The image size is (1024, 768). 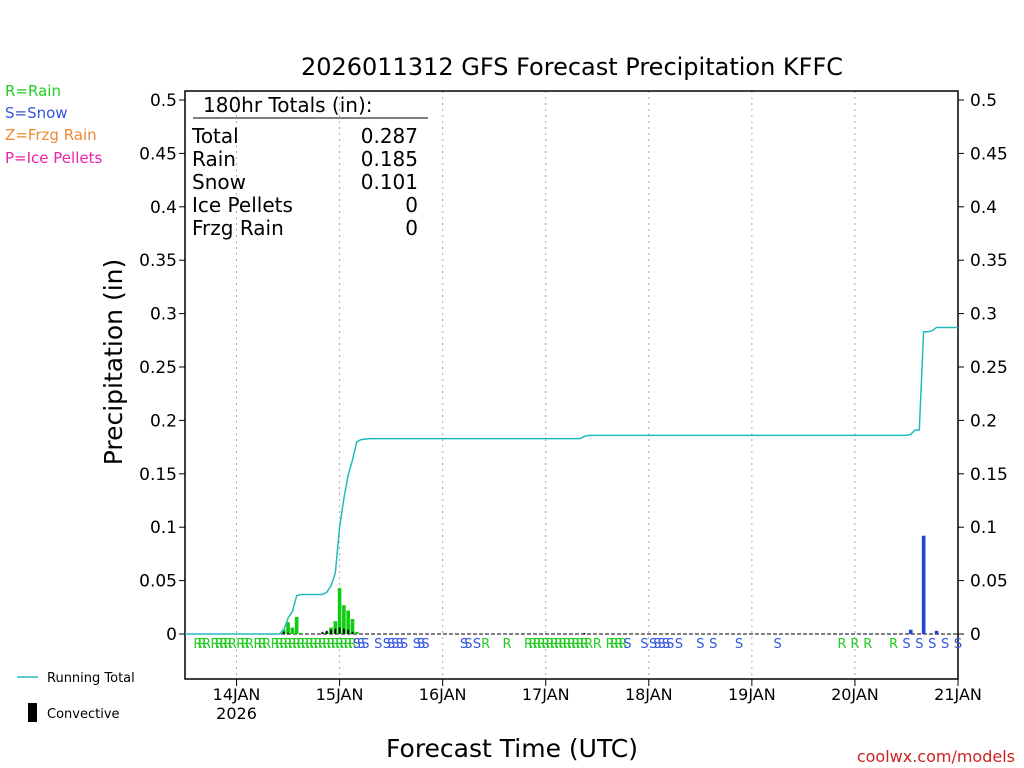 I want to click on y-tick-label-left: 0.4, so click(x=163, y=208).